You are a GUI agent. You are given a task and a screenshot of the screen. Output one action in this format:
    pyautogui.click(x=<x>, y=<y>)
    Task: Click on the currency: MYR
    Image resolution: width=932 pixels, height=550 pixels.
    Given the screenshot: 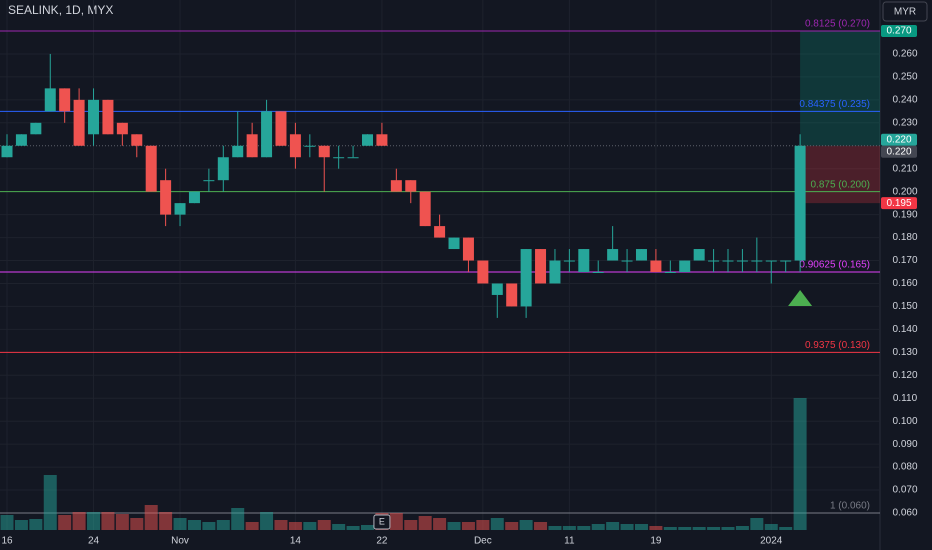 What is the action you would take?
    pyautogui.click(x=905, y=12)
    